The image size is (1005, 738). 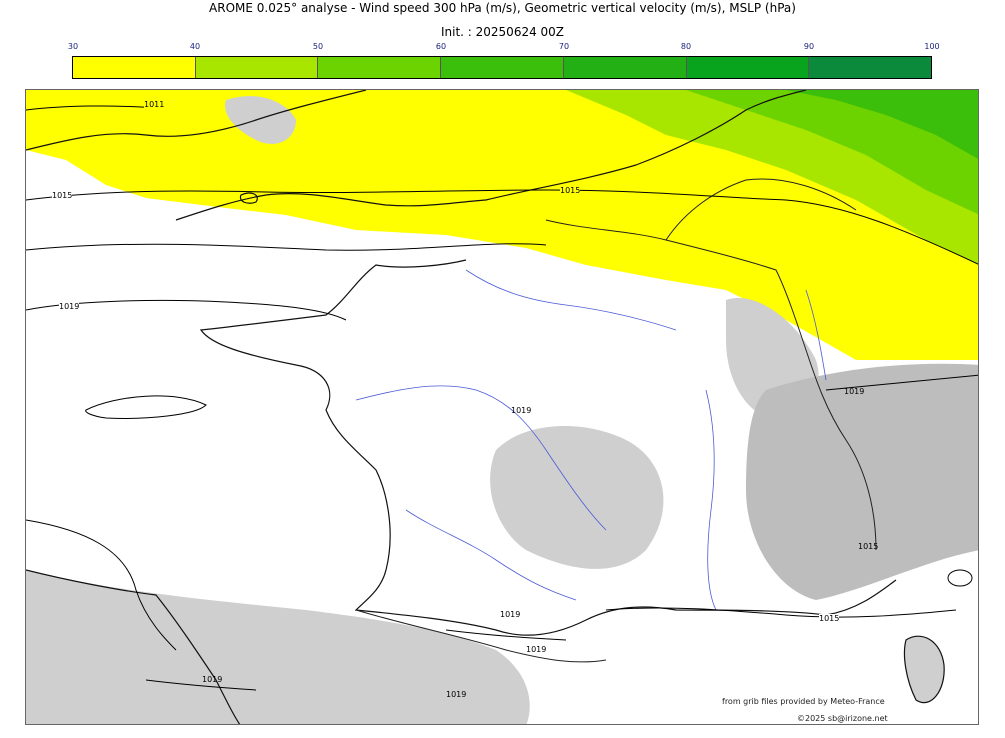 What do you see at coordinates (564, 46) in the screenshot?
I see `colorbar-tick: 70` at bounding box center [564, 46].